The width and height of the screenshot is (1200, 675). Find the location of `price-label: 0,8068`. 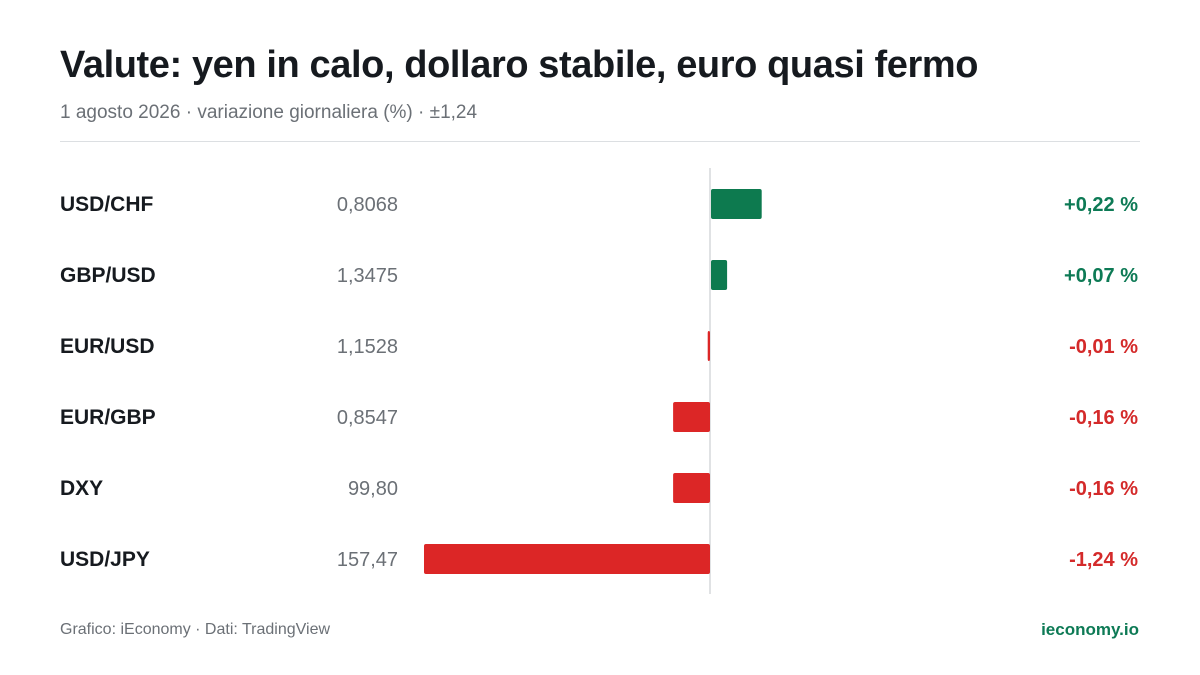

price-label: 0,8068 is located at coordinates (367, 205).